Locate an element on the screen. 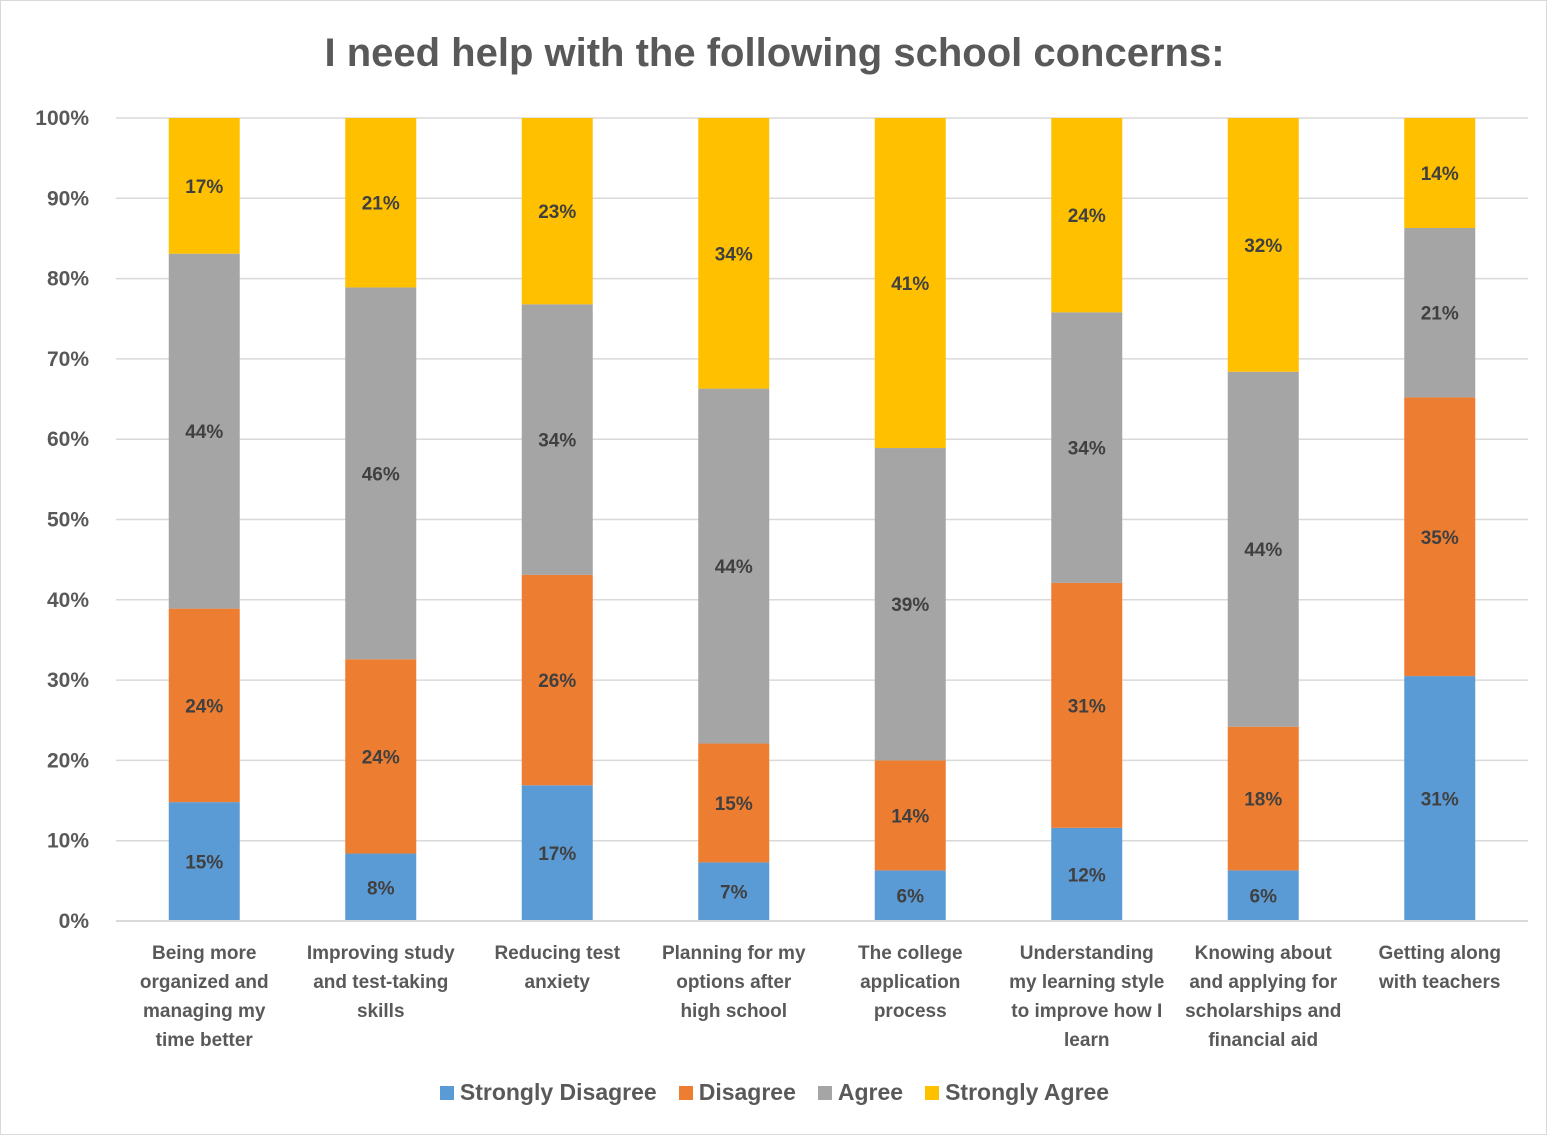 Image resolution: width=1547 pixels, height=1136 pixels. category-label-line: Reducing test is located at coordinates (557, 953).